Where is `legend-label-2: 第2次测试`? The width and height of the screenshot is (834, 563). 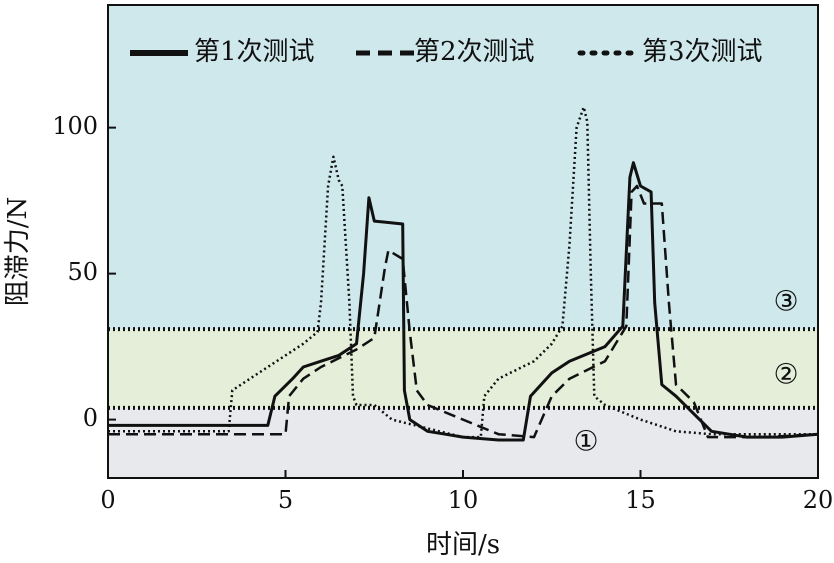
legend-label-2: 第2次测试 is located at coordinates (474, 52).